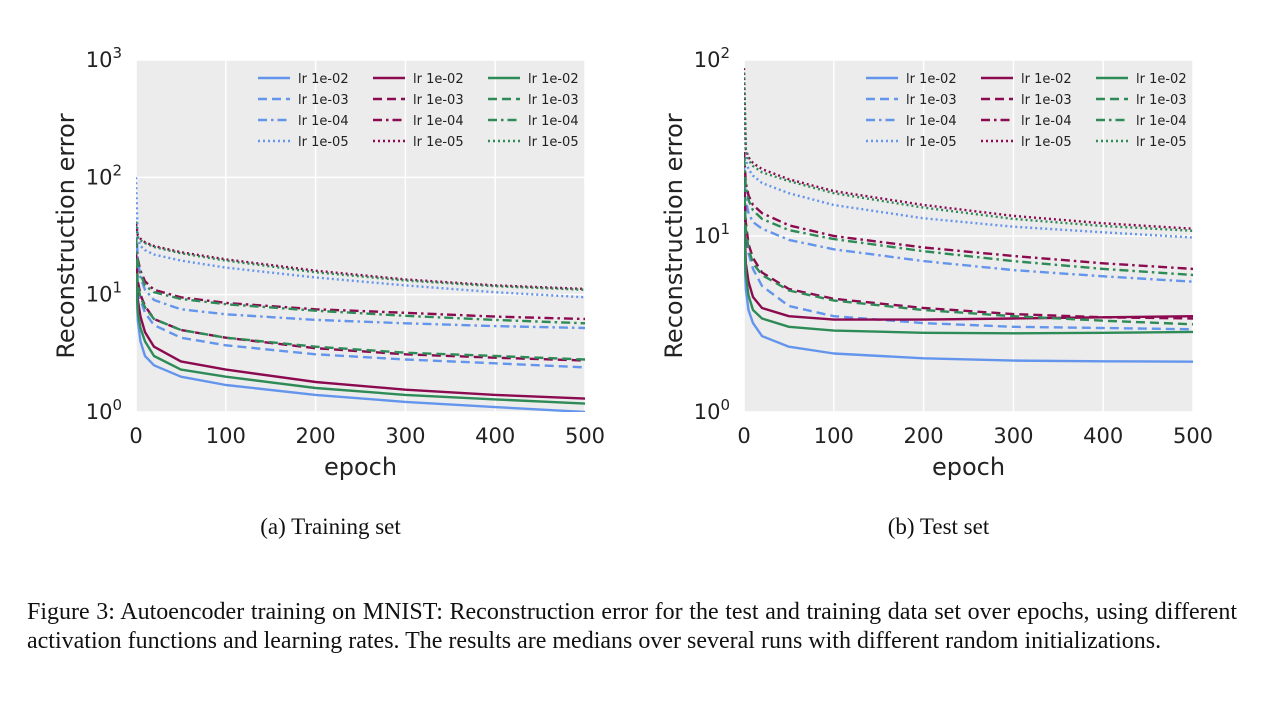  Describe the element at coordinates (939, 526) in the screenshot. I see `subcaption: (b) Test set` at that location.